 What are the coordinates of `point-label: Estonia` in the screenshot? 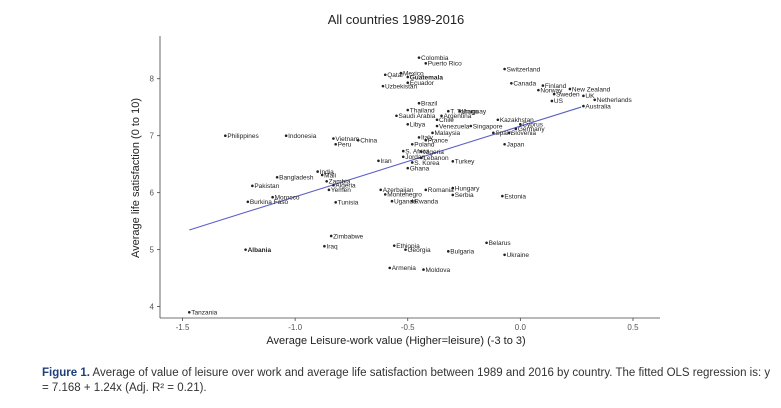 It's located at (515, 196).